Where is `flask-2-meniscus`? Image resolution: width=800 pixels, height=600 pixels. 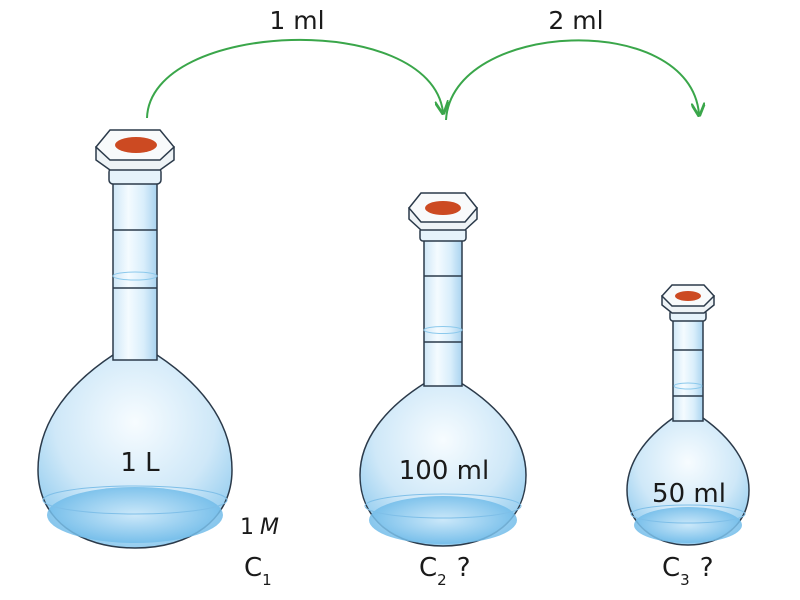 flask-2-meniscus is located at coordinates (443, 330).